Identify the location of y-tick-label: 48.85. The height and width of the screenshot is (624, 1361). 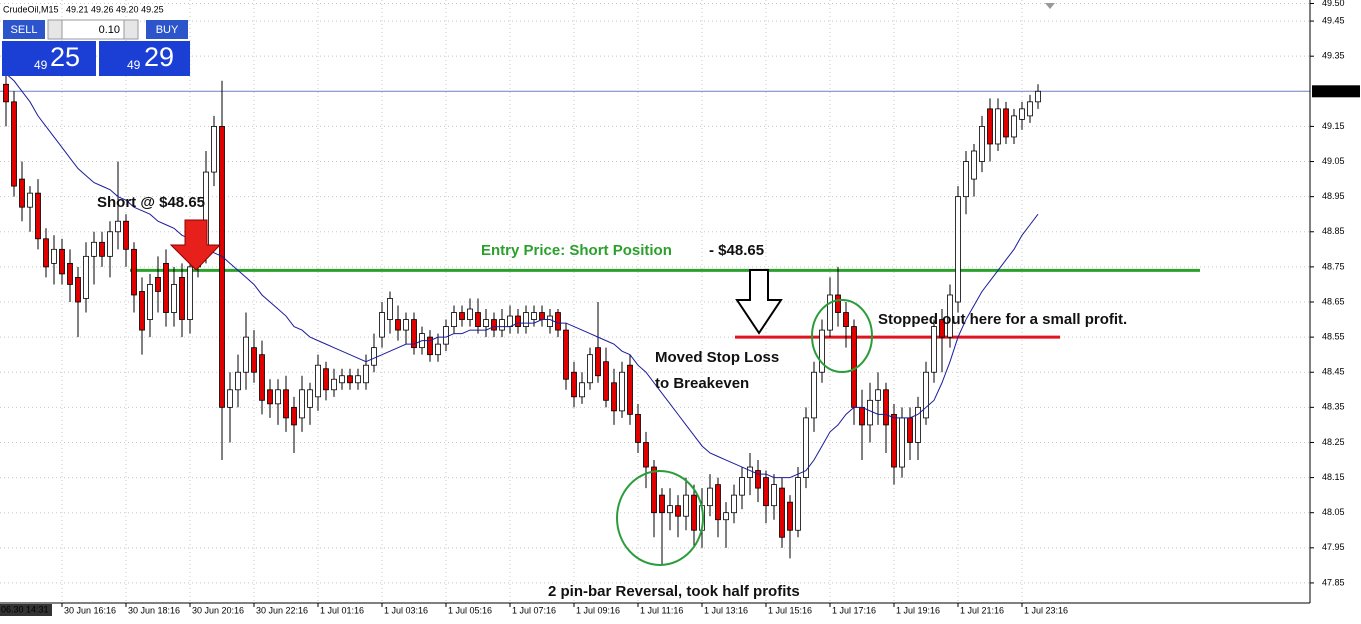
(1333, 231).